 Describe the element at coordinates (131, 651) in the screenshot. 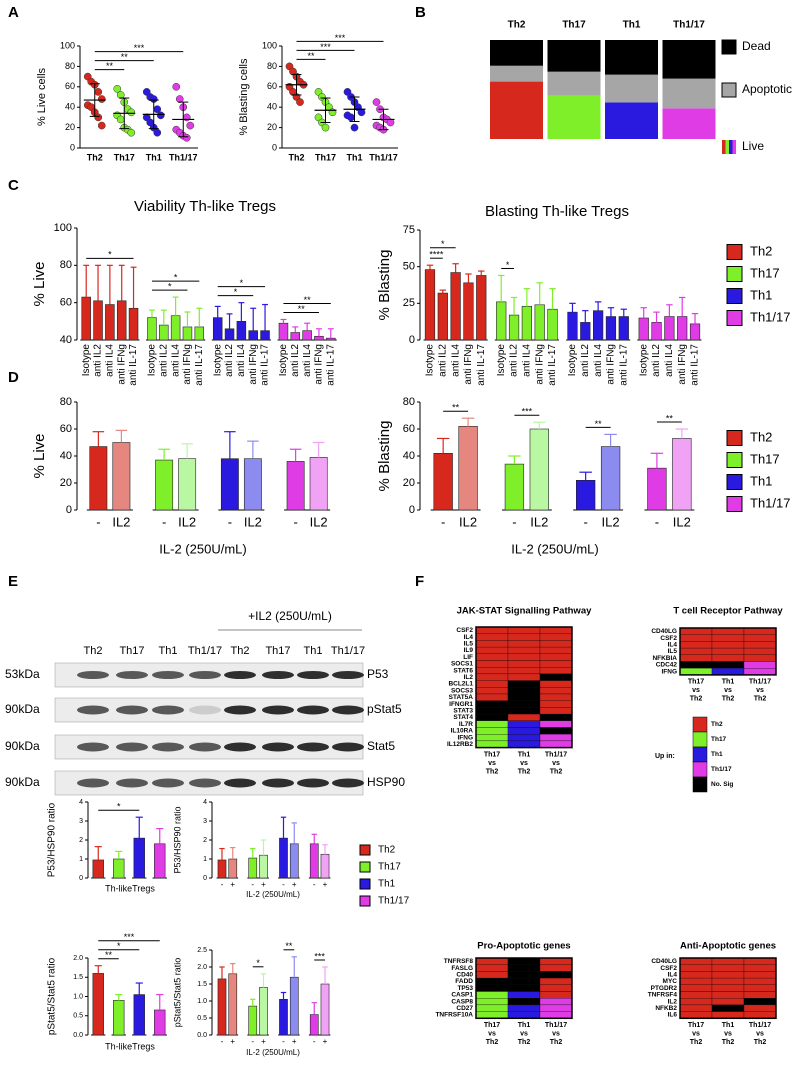

I see `lane-label: Th17` at that location.